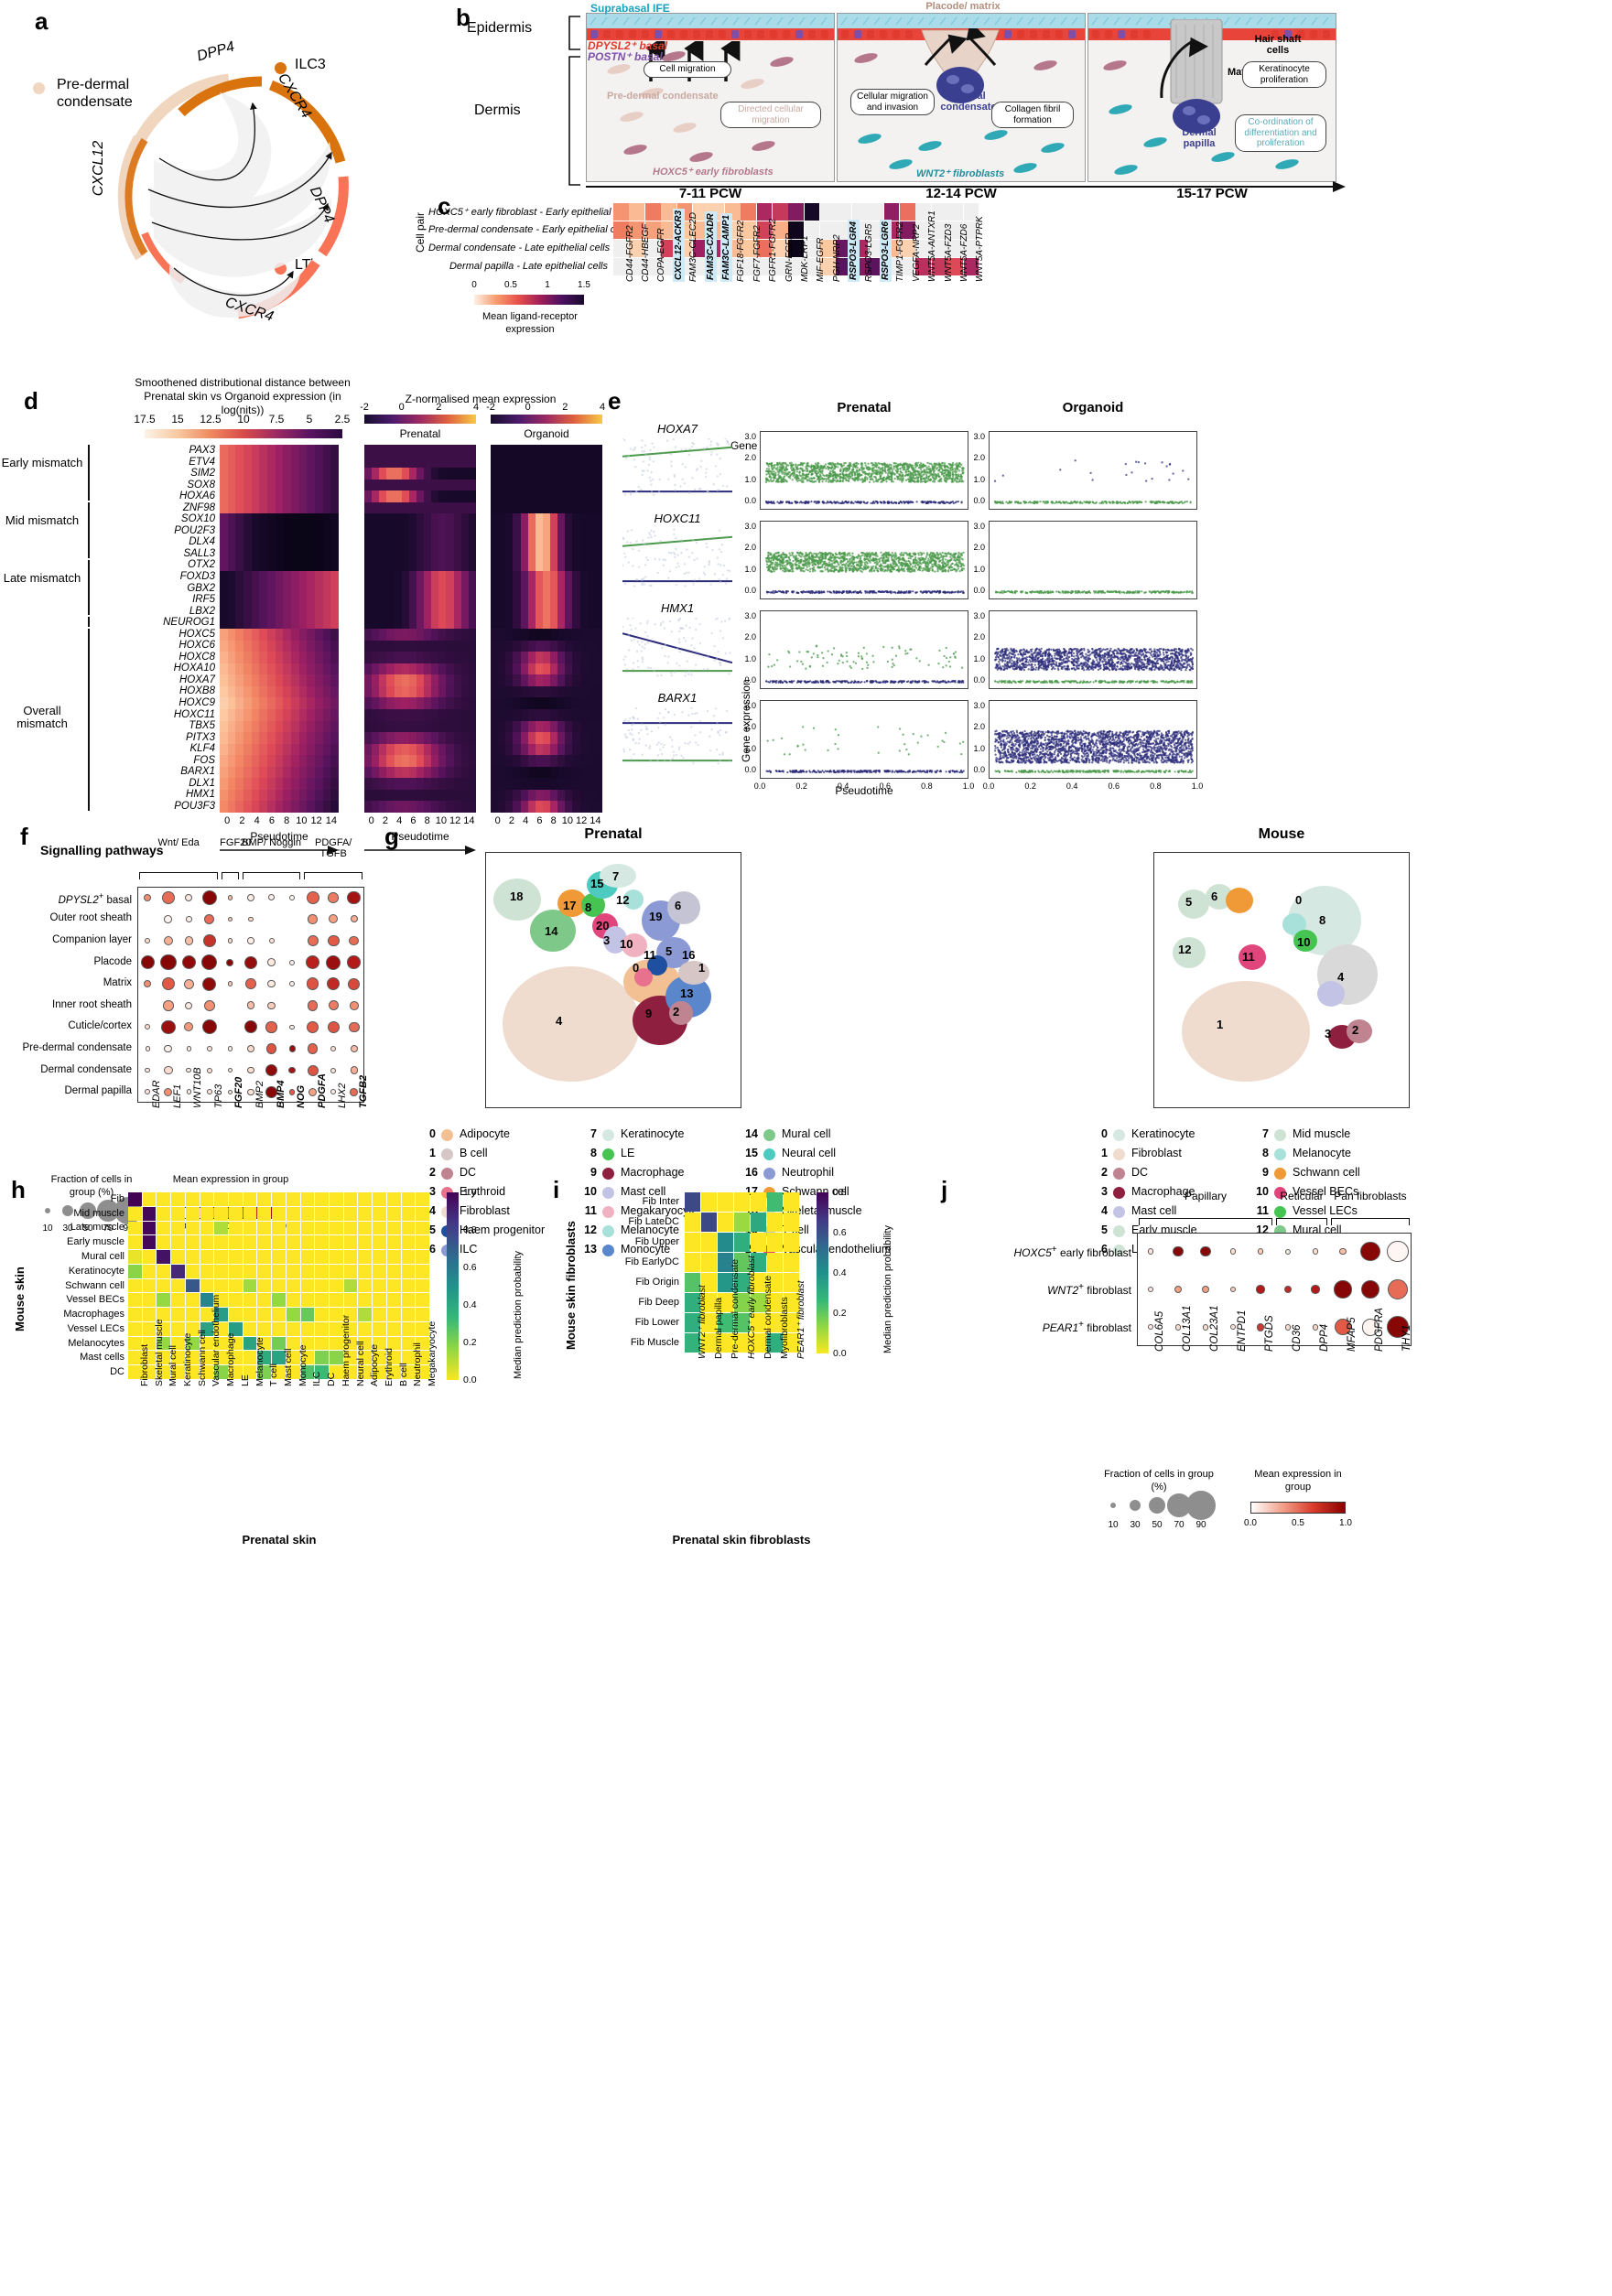 Image resolution: width=1612 pixels, height=2296 pixels. What do you see at coordinates (481, 399) in the screenshot?
I see `panel-d-colorbar-right-title: Z-normalised mean expression` at bounding box center [481, 399].